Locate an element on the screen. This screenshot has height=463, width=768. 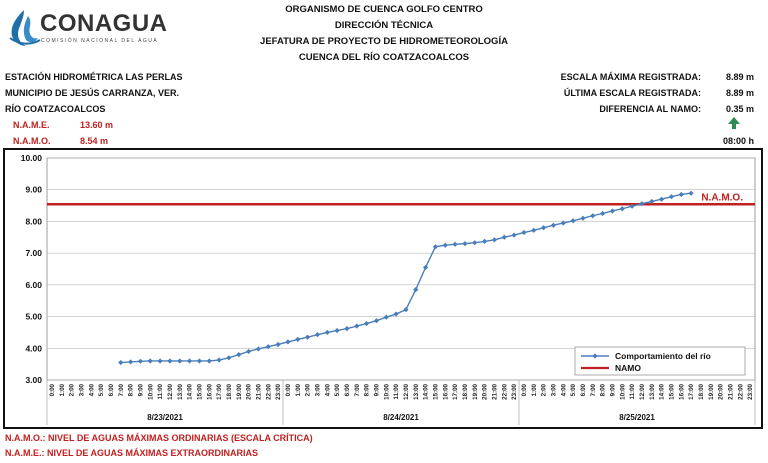
namo-diff-label: DIFERENCIA AL NAMO: is located at coordinates (650, 109).